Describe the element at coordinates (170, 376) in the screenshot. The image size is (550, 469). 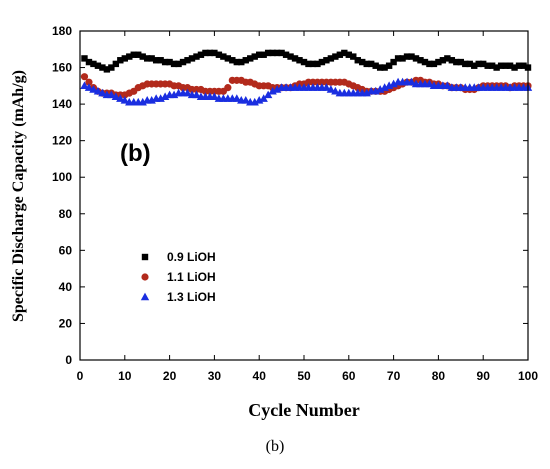
I see `x-tick-label: 20` at that location.